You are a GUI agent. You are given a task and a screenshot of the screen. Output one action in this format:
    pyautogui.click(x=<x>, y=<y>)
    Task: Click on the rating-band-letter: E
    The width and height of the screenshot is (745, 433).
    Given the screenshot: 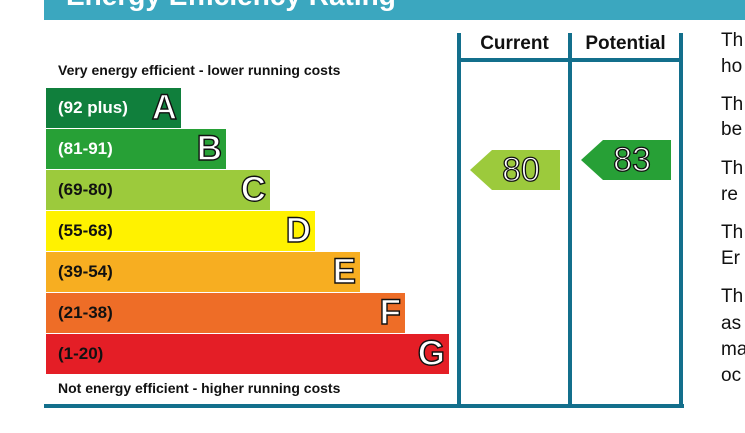 What is the action you would take?
    pyautogui.click(x=344, y=271)
    